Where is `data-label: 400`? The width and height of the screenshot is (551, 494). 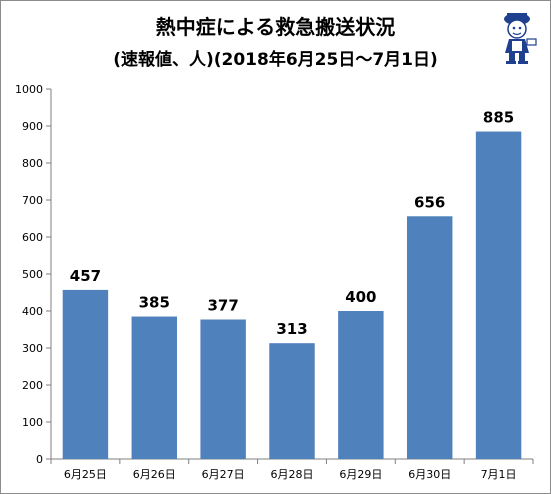
data-label: 400 is located at coordinates (360, 297).